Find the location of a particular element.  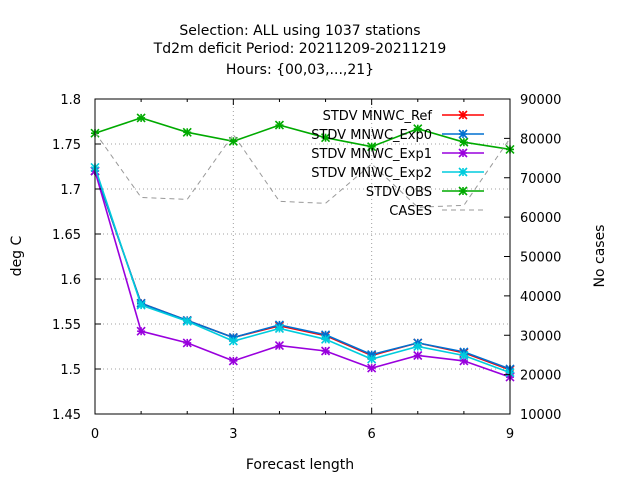

y2-tick-label: 40000 is located at coordinates (540, 297).